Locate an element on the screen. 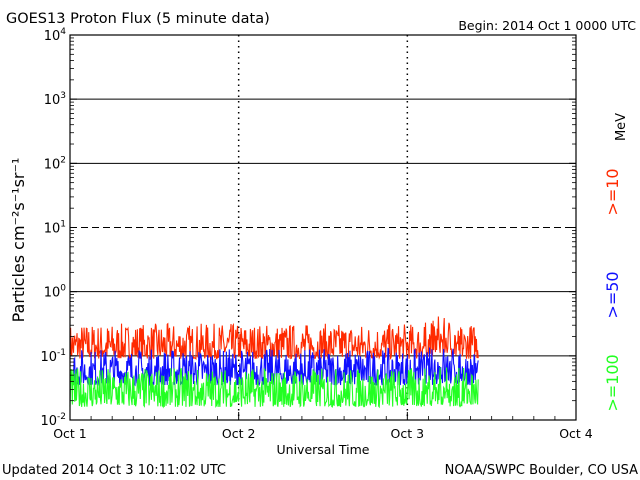  y-tick-label-0: 10⁻² is located at coordinates (53, 420).